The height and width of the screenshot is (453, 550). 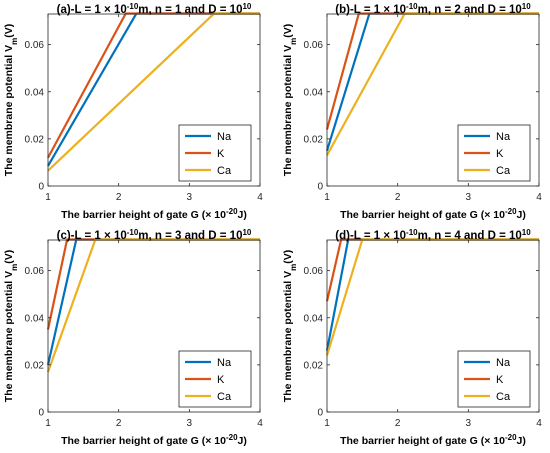 What do you see at coordinates (153, 305) in the screenshot?
I see `series-line-ca-c` at bounding box center [153, 305].